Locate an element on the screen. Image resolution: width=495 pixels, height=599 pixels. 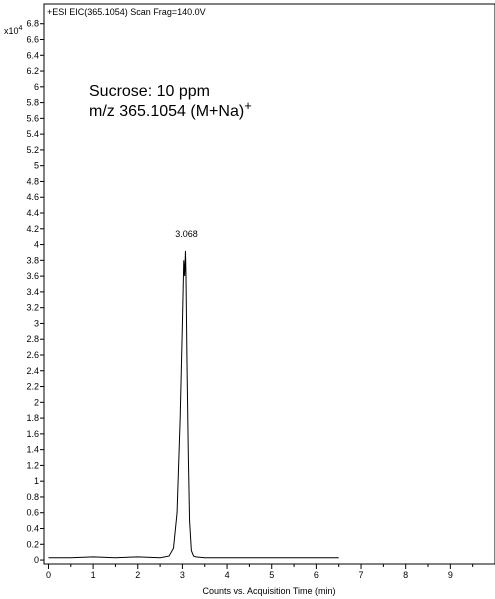
y-tick-label: 5.8 is located at coordinates (32, 103).